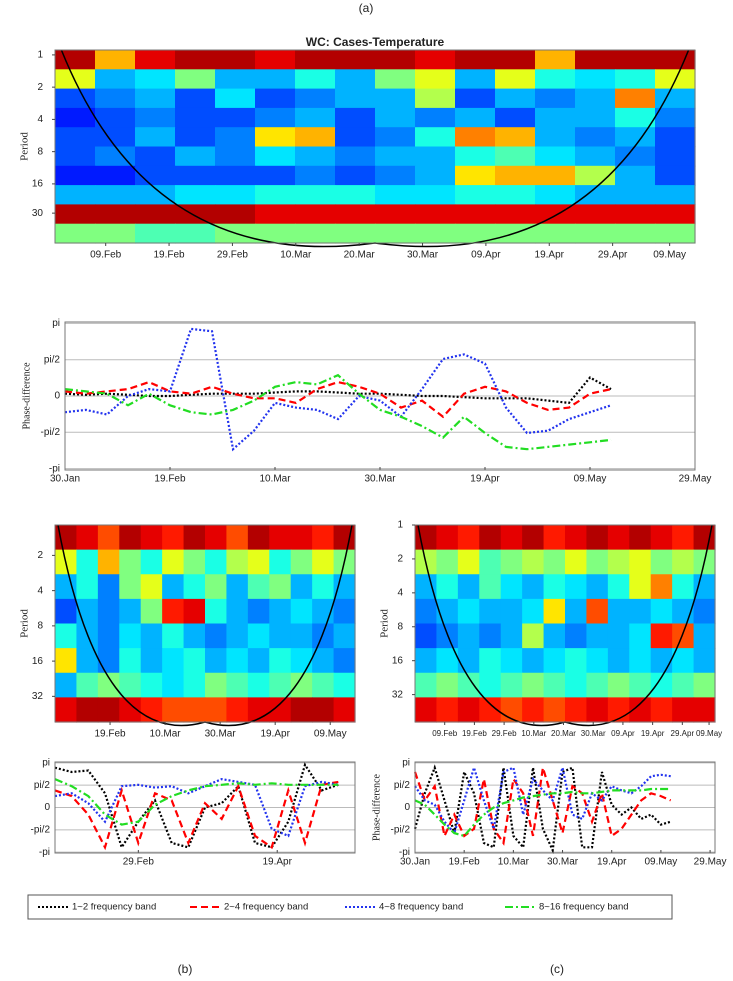  Describe the element at coordinates (402, 785) in the screenshot. I see `y-tick-label: pi/2` at that location.